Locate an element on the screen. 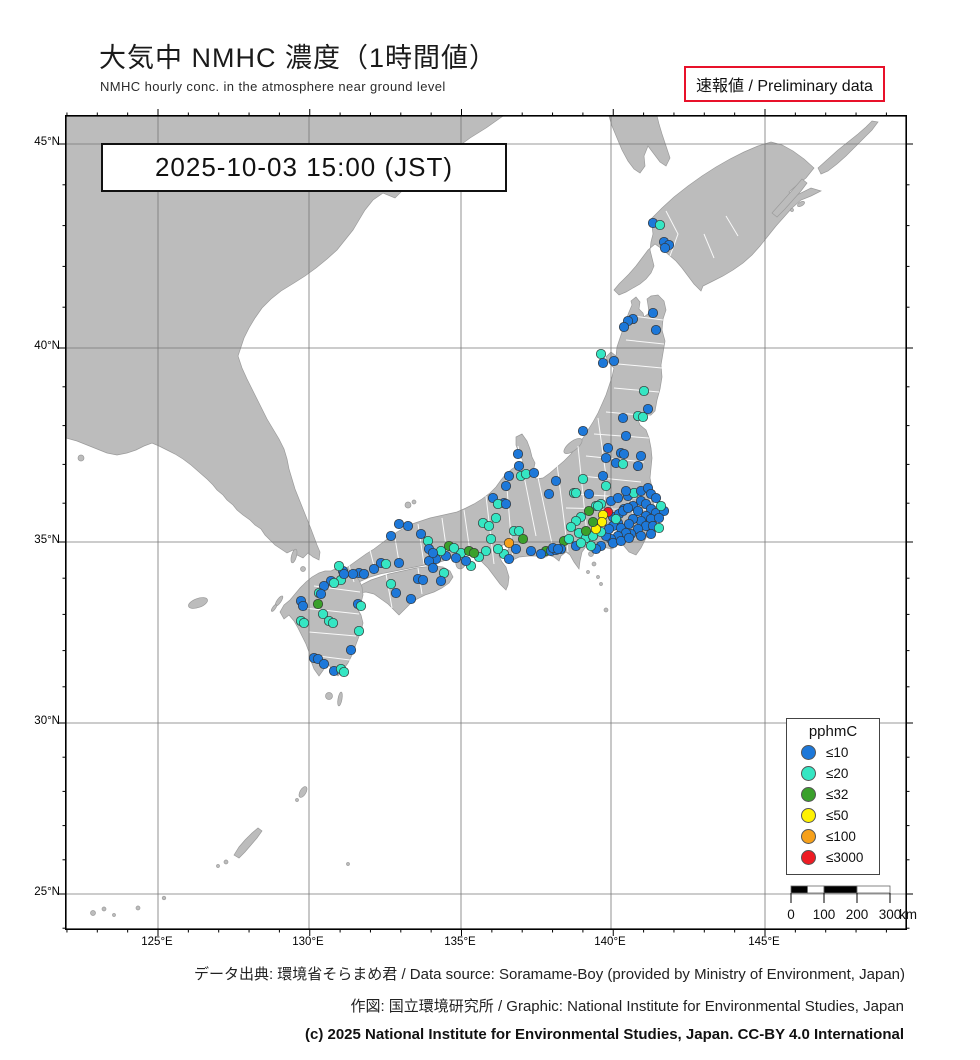 The width and height of the screenshot is (980, 1060). lat-axis-label: 45°N is located at coordinates (47, 142).